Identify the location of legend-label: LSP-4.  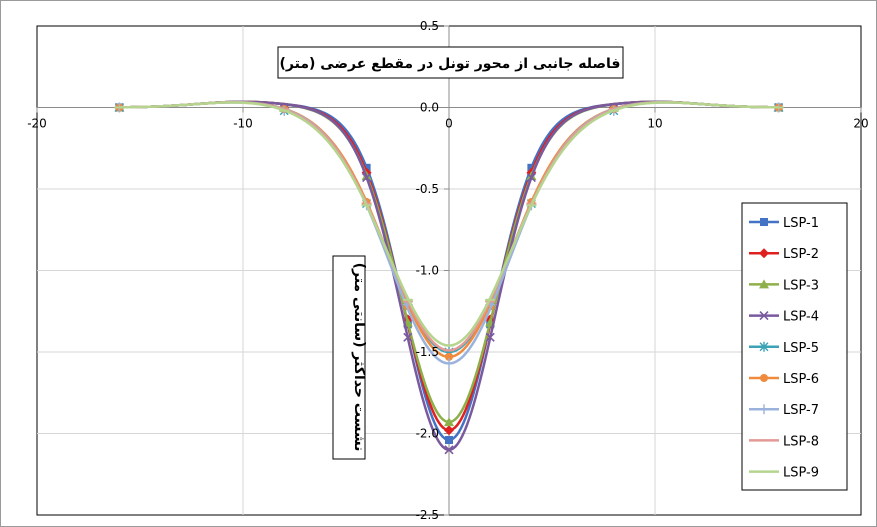
(801, 317).